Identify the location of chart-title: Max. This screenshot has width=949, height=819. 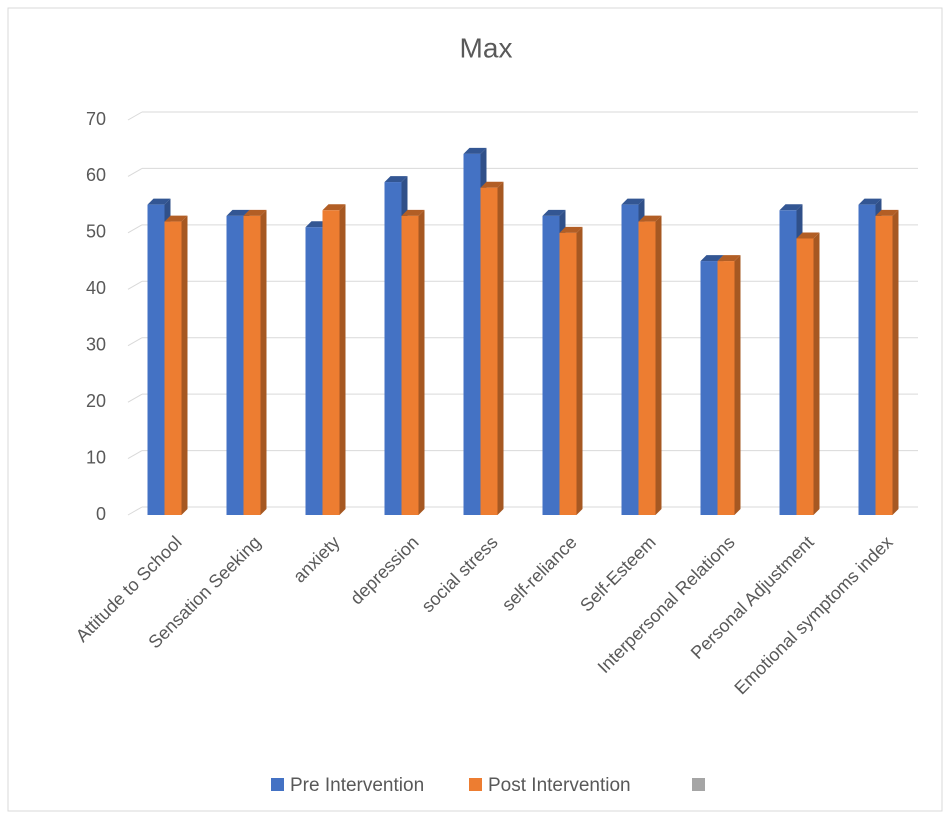
(486, 47).